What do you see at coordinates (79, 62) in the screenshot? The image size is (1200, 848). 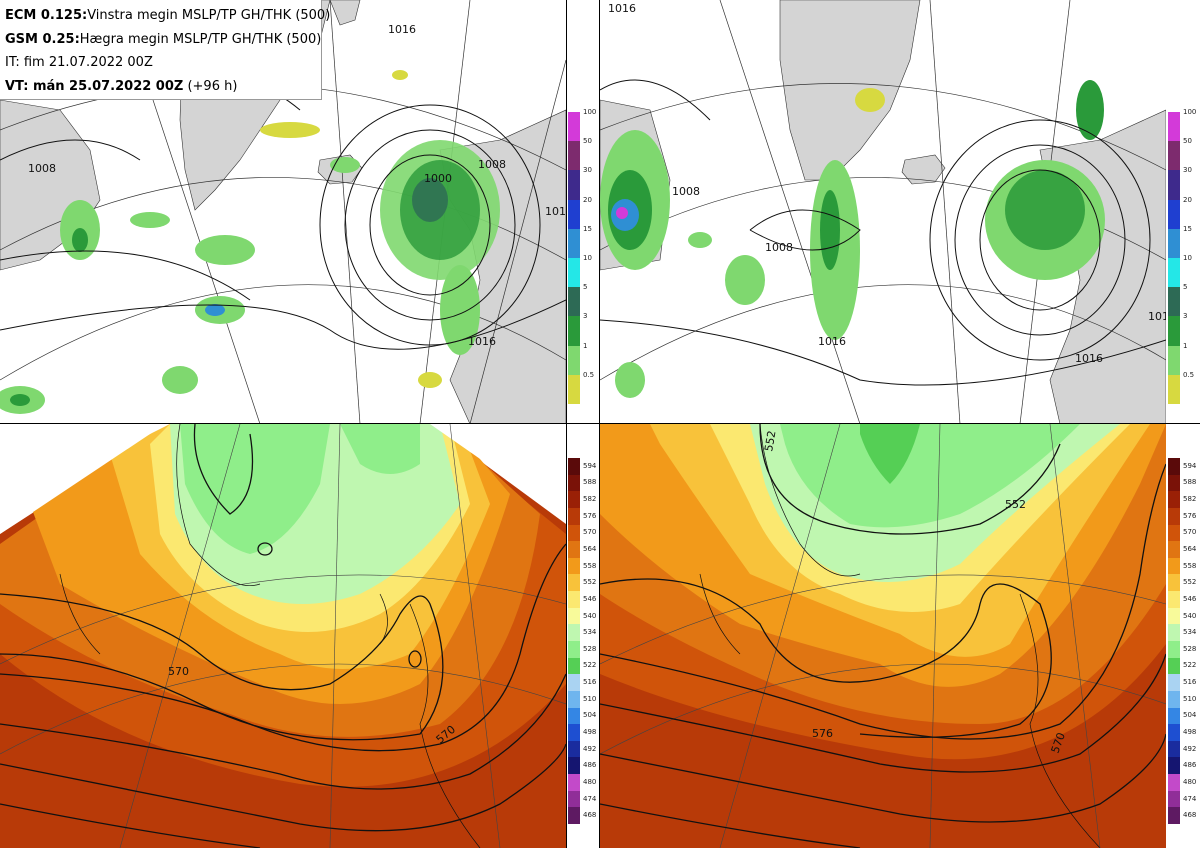 I see `initial-time-line: IT: fim 21.07.2022 00Z` at bounding box center [79, 62].